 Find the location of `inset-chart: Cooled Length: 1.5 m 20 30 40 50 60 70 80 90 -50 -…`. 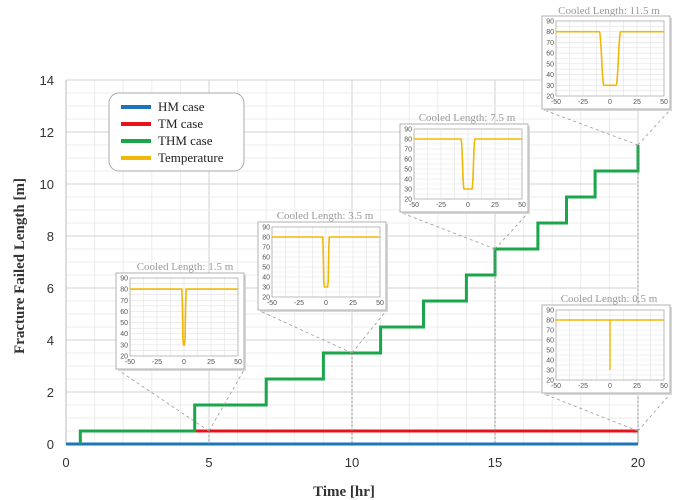

inset-chart: Cooled Length: 1.5 m 20 30 40 50 60 70 80 90 -50 -… is located at coordinates (180, 316).